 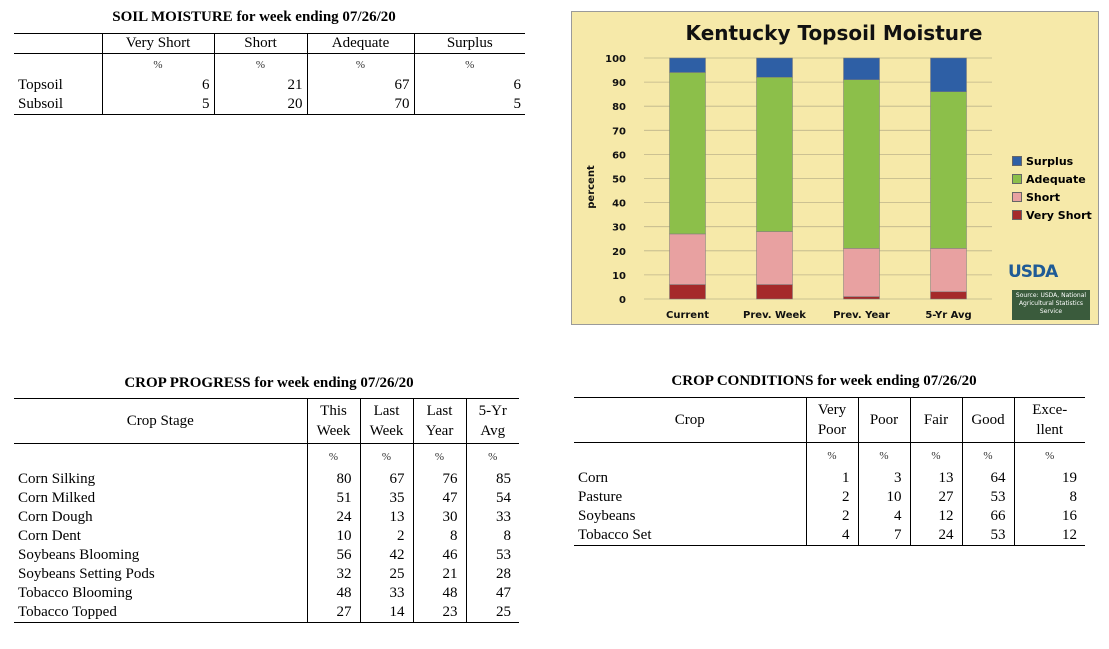 What do you see at coordinates (266, 479) in the screenshot?
I see `table-row: Corn Silking 80 67 76 85` at bounding box center [266, 479].